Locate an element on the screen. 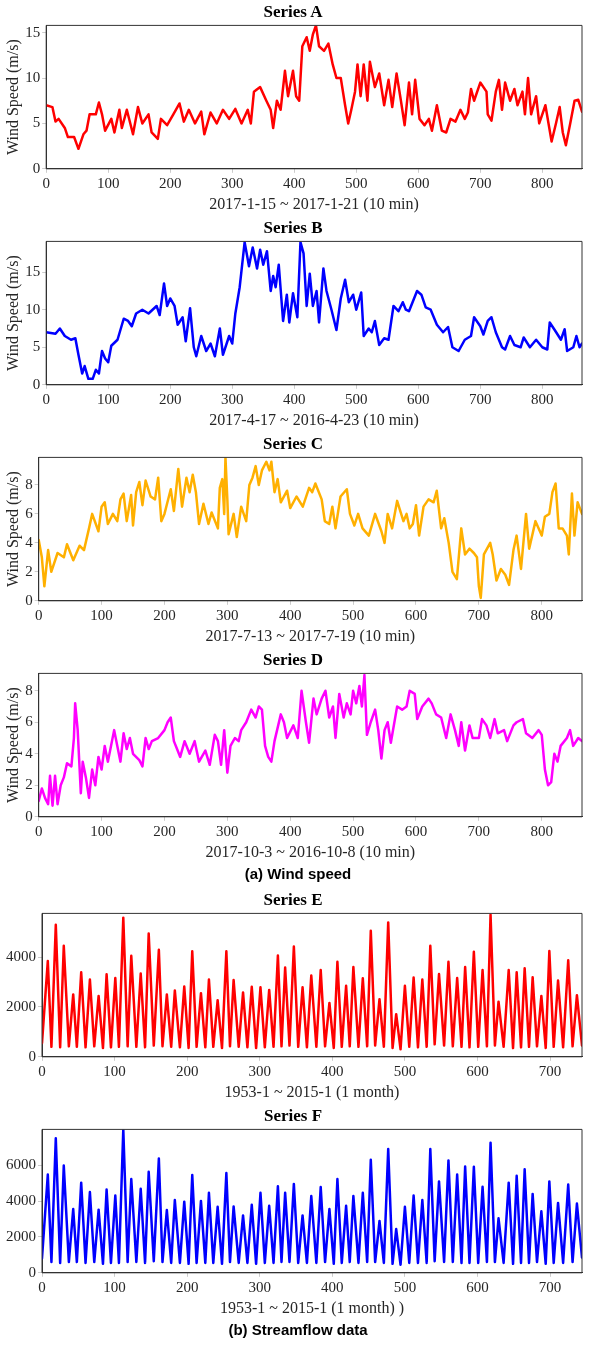 This screenshot has width=596, height=1372. chart-title: Series A is located at coordinates (293, 11).